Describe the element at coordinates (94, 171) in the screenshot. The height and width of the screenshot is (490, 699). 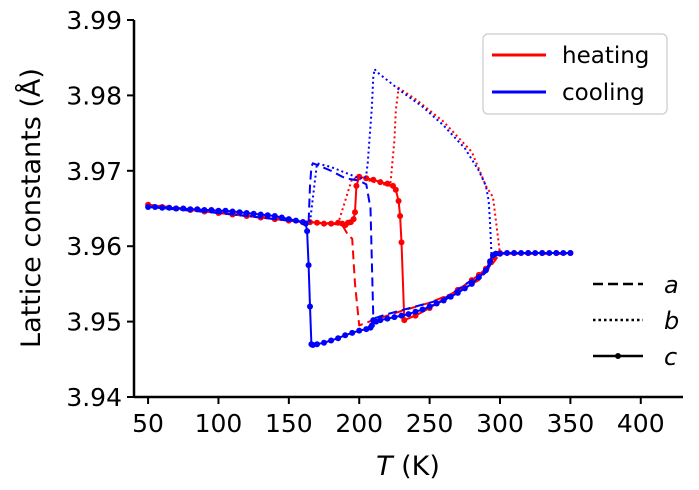
I see `y-tick-label: 3.97` at that location.